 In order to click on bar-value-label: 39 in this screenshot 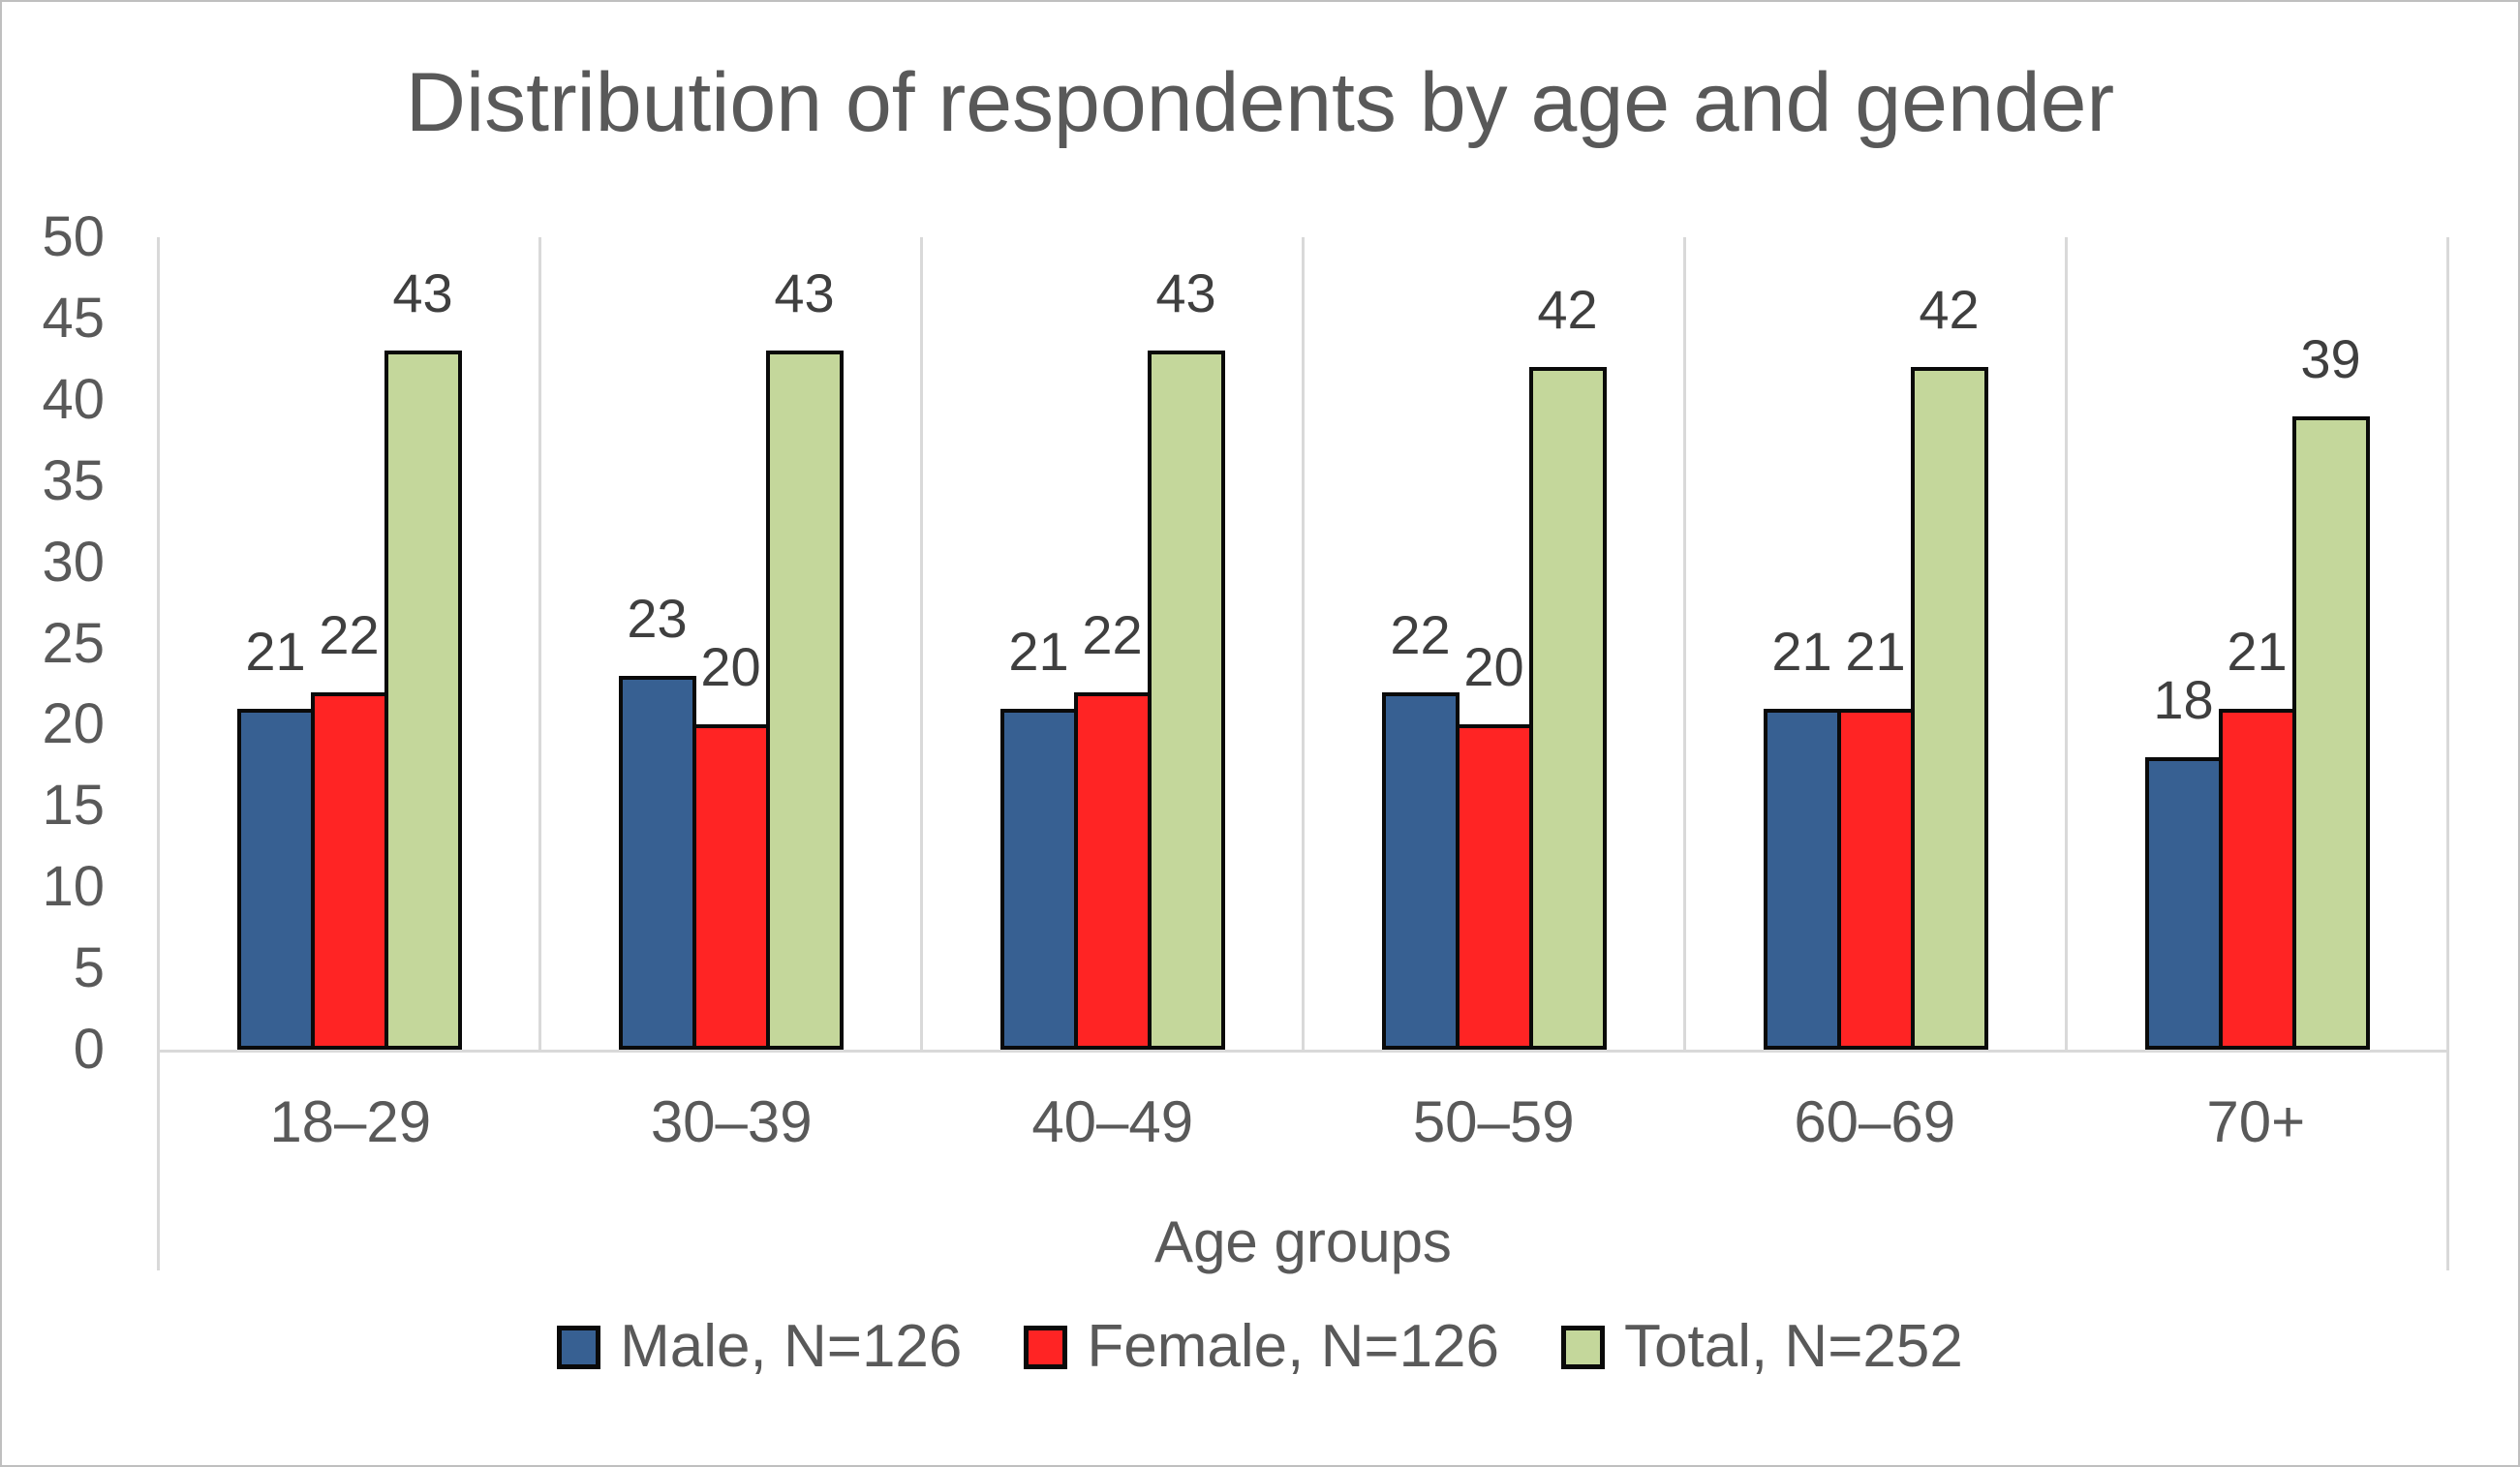, I will do `click(2330, 358)`.